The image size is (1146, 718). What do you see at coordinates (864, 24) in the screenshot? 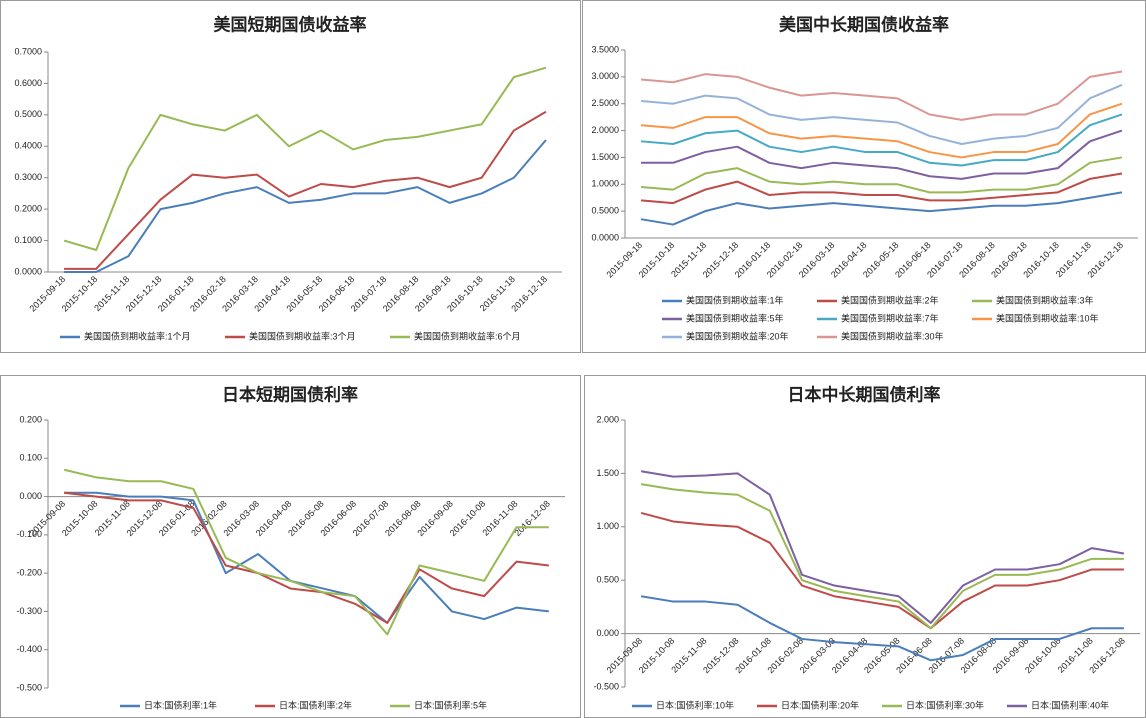
I see `chart-title: 美国中长期国债收益率` at bounding box center [864, 24].